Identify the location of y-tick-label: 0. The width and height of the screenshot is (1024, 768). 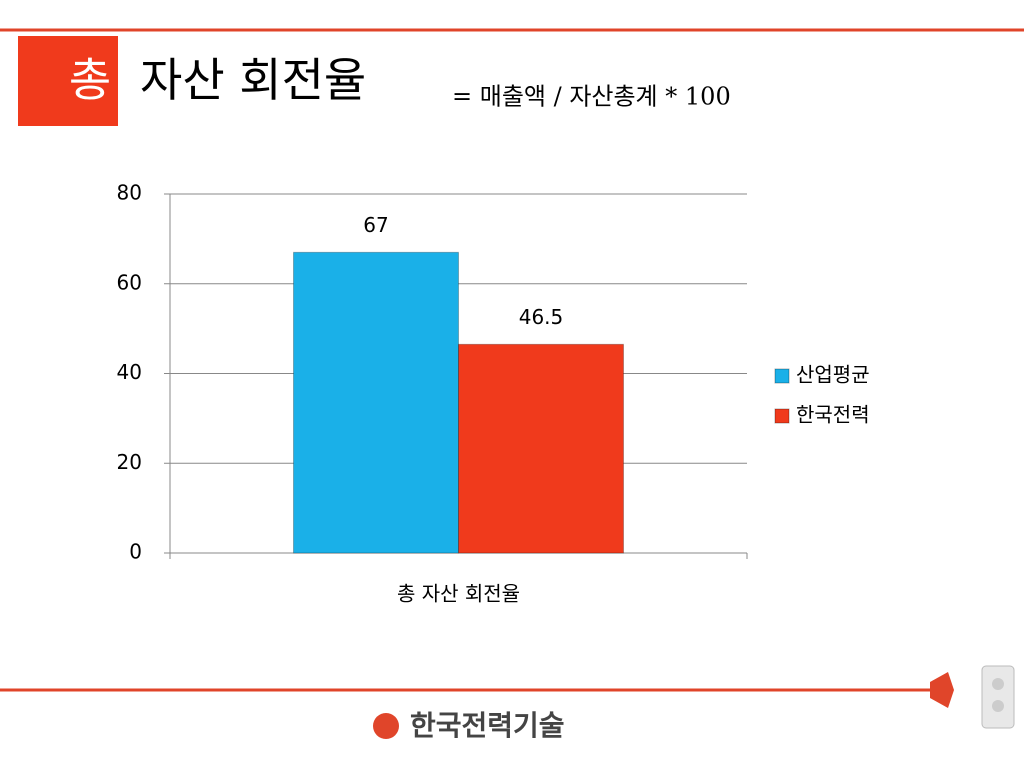
(135, 552).